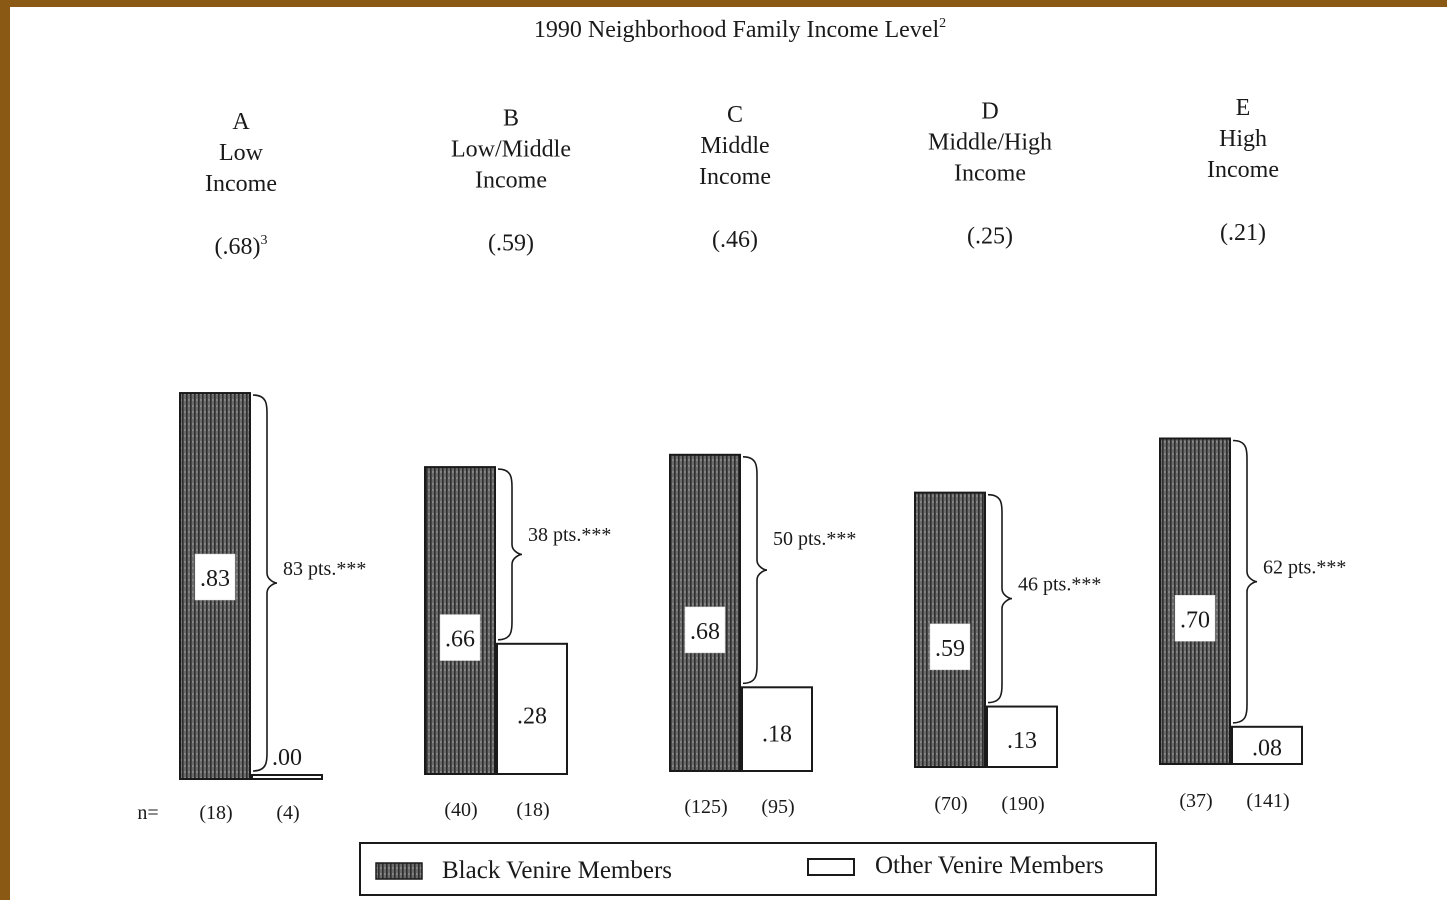  What do you see at coordinates (735, 115) in the screenshot?
I see `category-letter: C` at bounding box center [735, 115].